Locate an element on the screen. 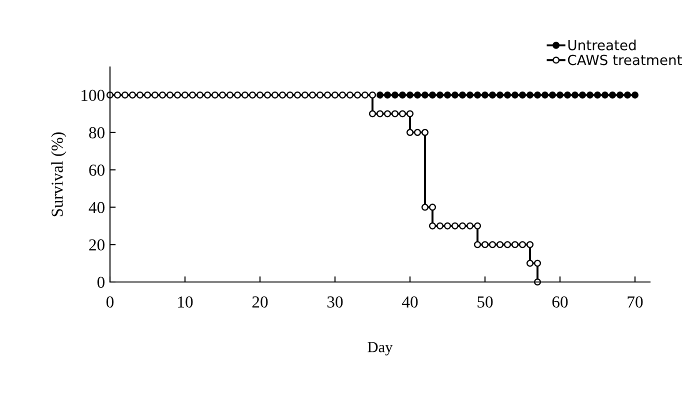 The image size is (689, 394). legend-label: CAWS treatment is located at coordinates (625, 60).